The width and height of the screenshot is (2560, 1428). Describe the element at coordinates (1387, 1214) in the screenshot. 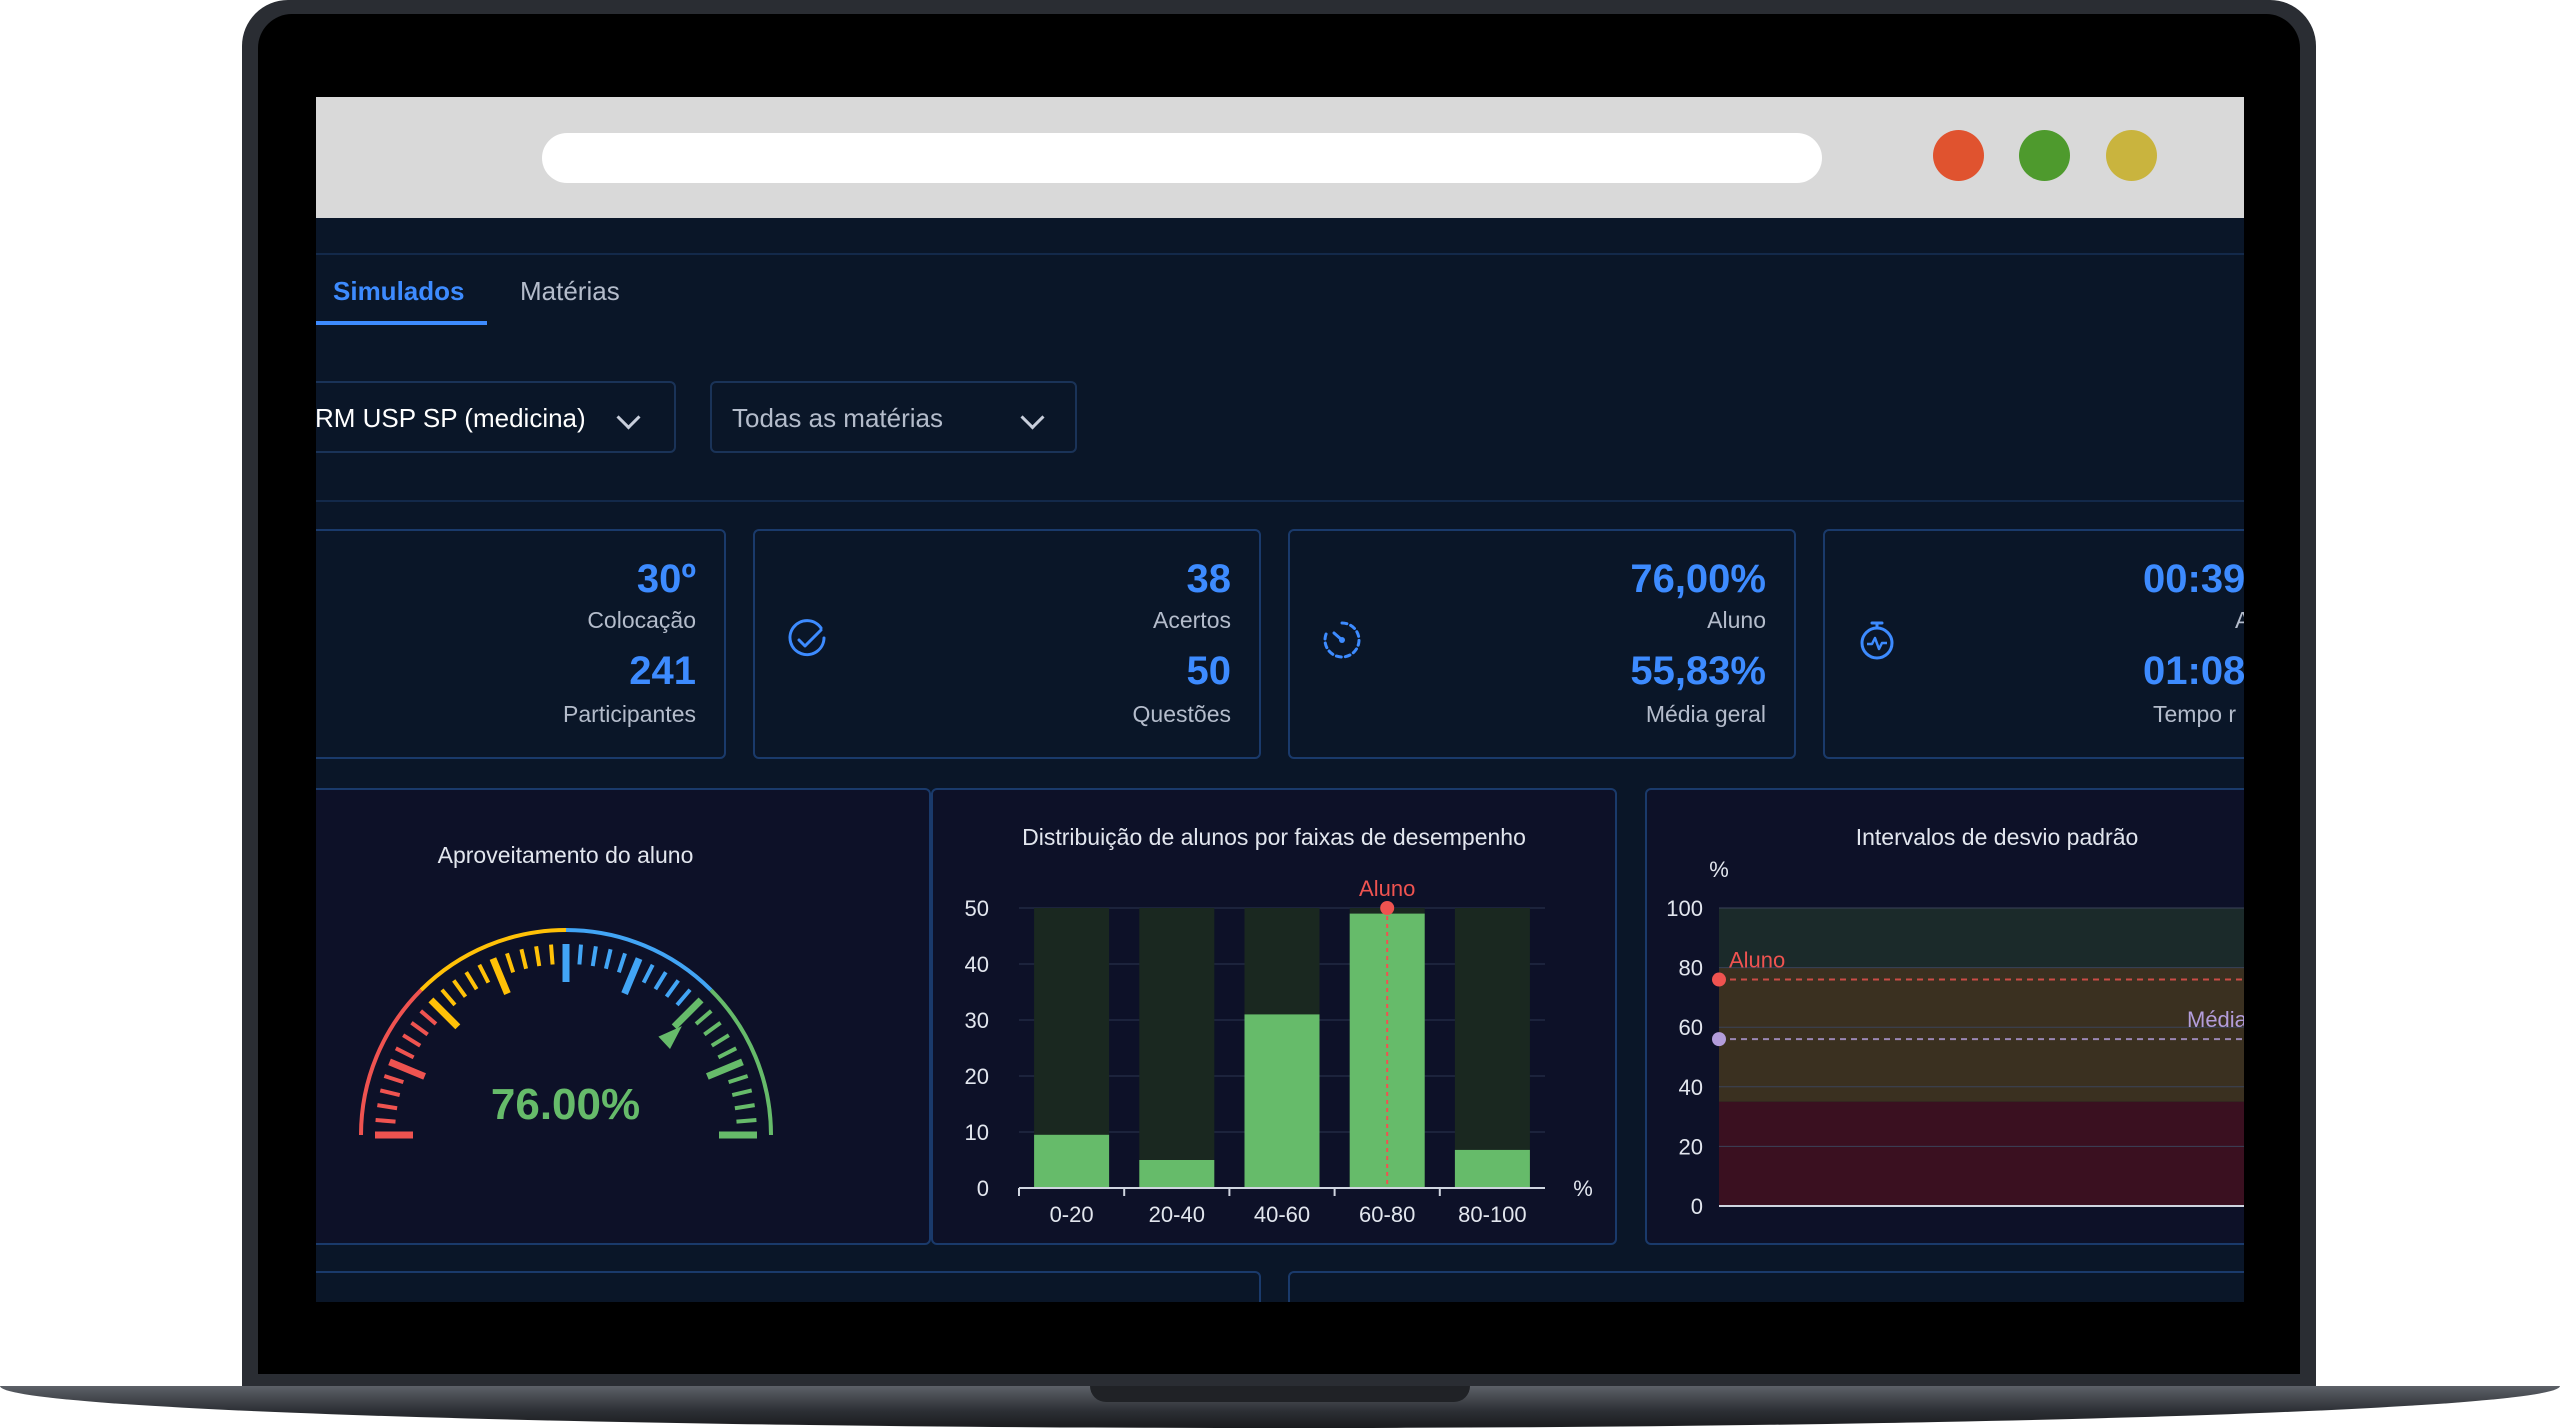

I see `x-tick-label: 60-80` at that location.